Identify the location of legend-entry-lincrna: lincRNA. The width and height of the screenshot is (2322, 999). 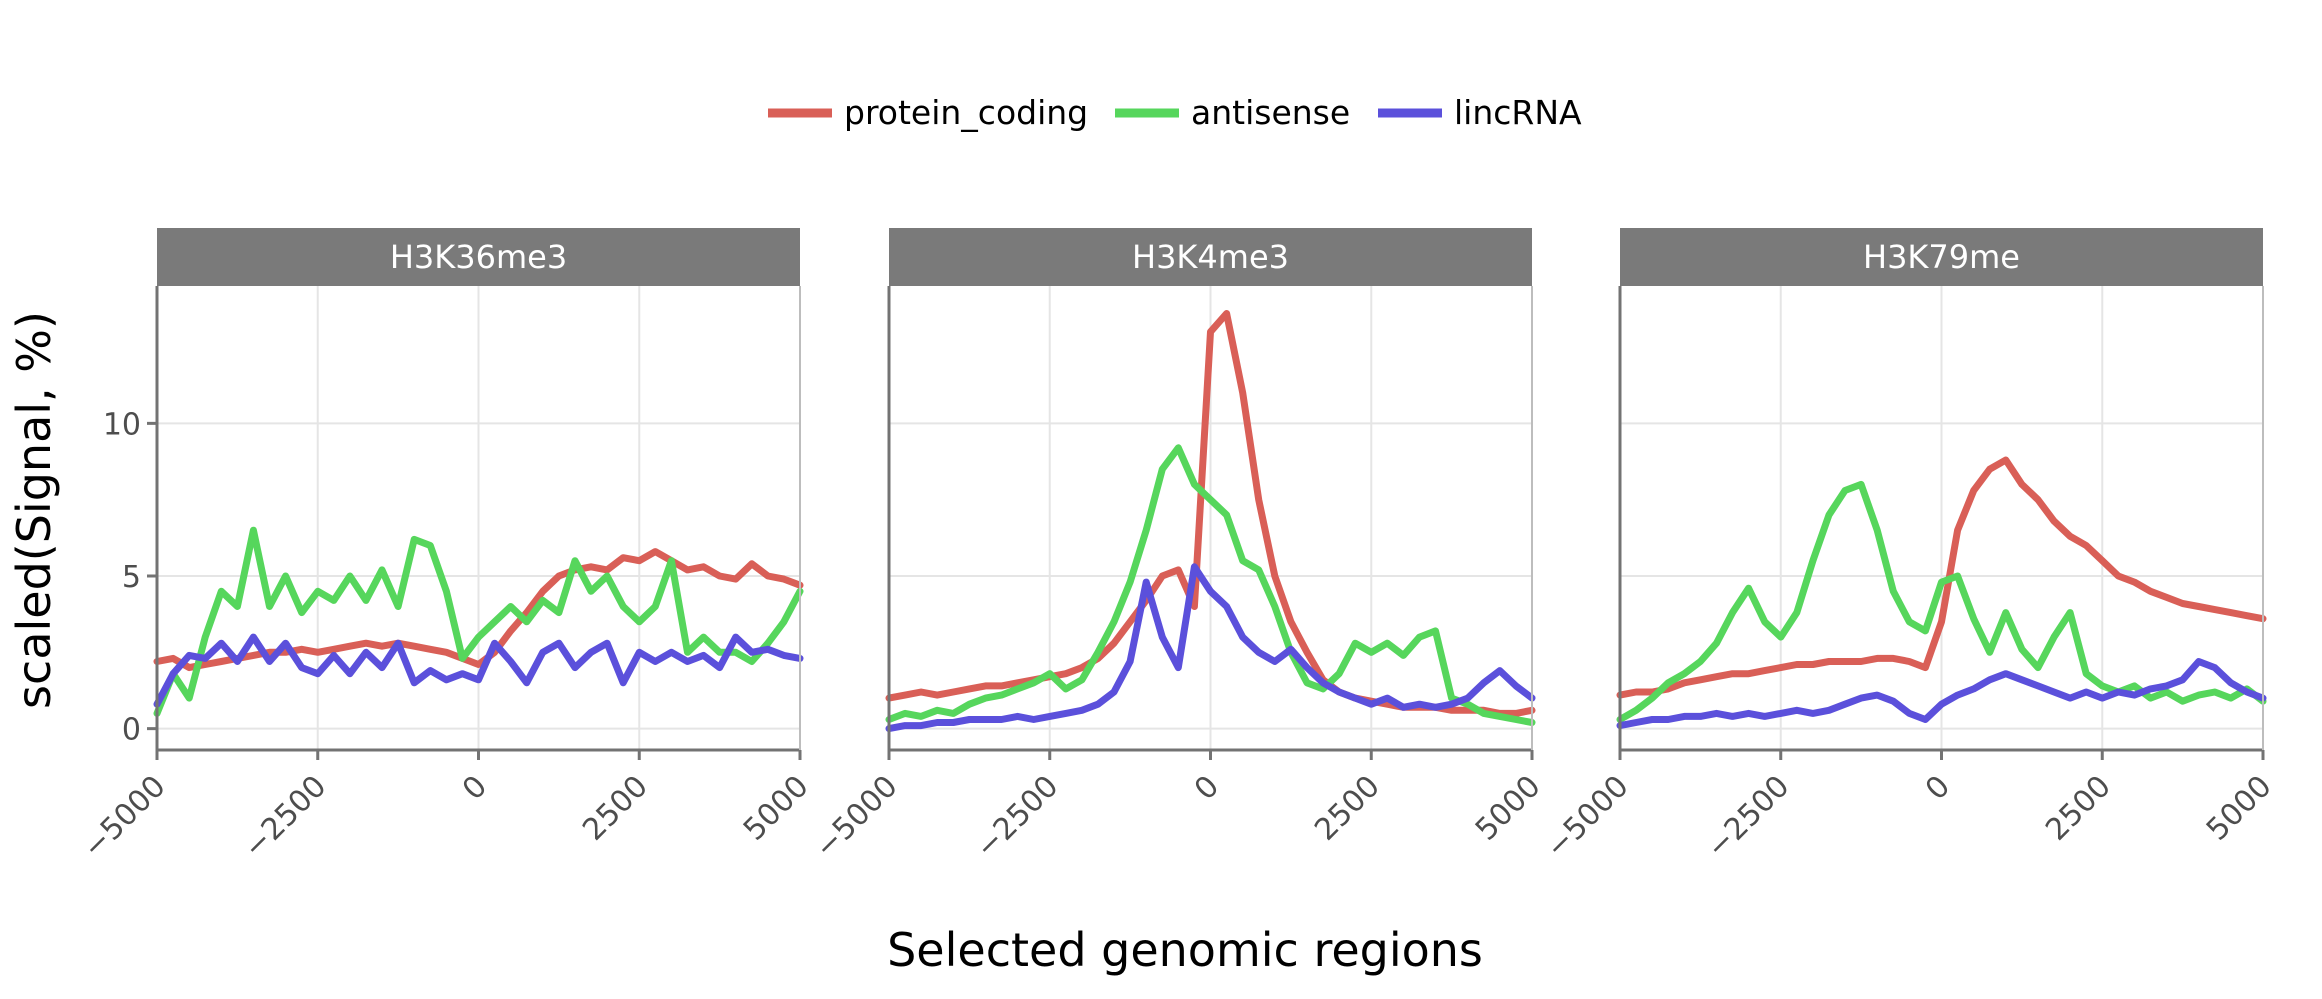
(1480, 112).